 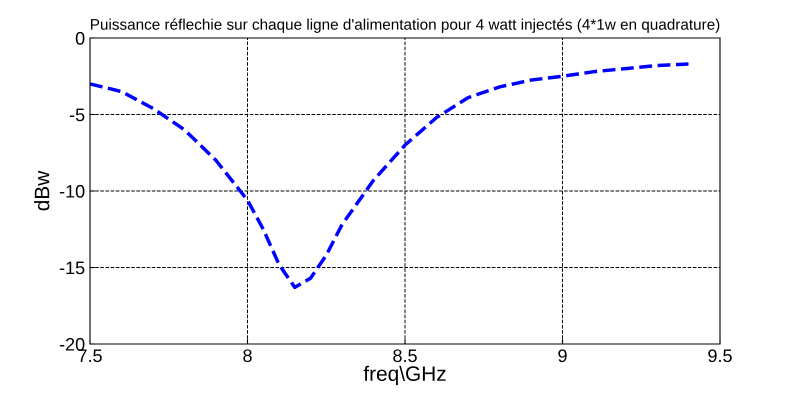 I want to click on y-tick-label: 0, so click(x=80, y=38).